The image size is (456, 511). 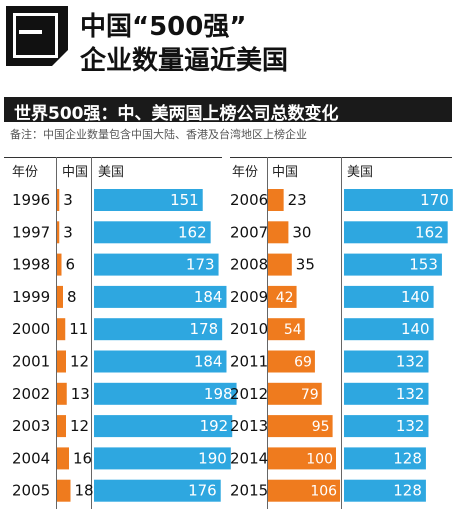 I want to click on usa-value-label: 198, so click(x=218, y=394).